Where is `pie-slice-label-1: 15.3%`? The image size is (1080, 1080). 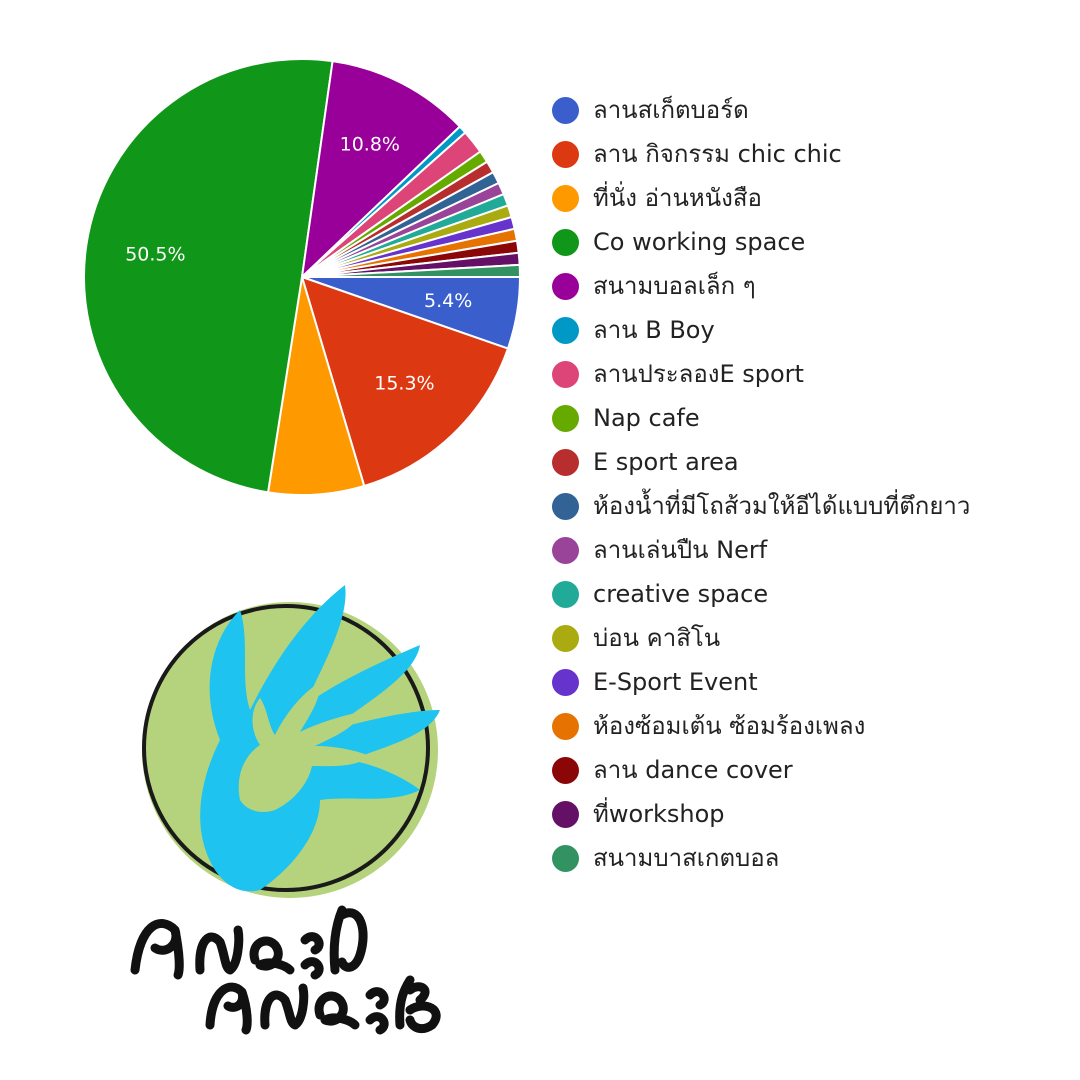
pie-slice-label-1: 15.3% is located at coordinates (404, 384).